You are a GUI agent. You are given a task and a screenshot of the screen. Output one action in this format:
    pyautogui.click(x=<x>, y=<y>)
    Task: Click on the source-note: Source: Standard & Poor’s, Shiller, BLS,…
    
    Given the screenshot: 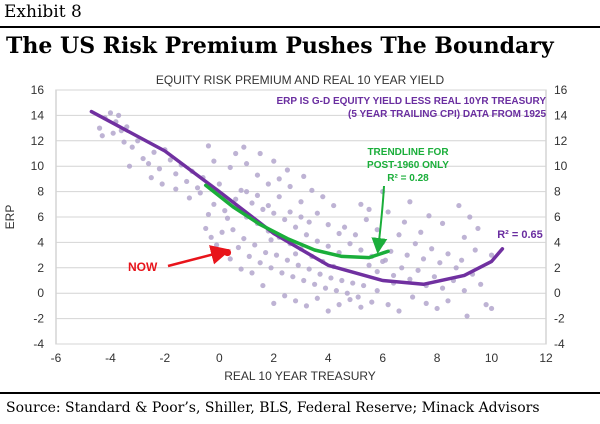 What is the action you would take?
    pyautogui.click(x=273, y=408)
    